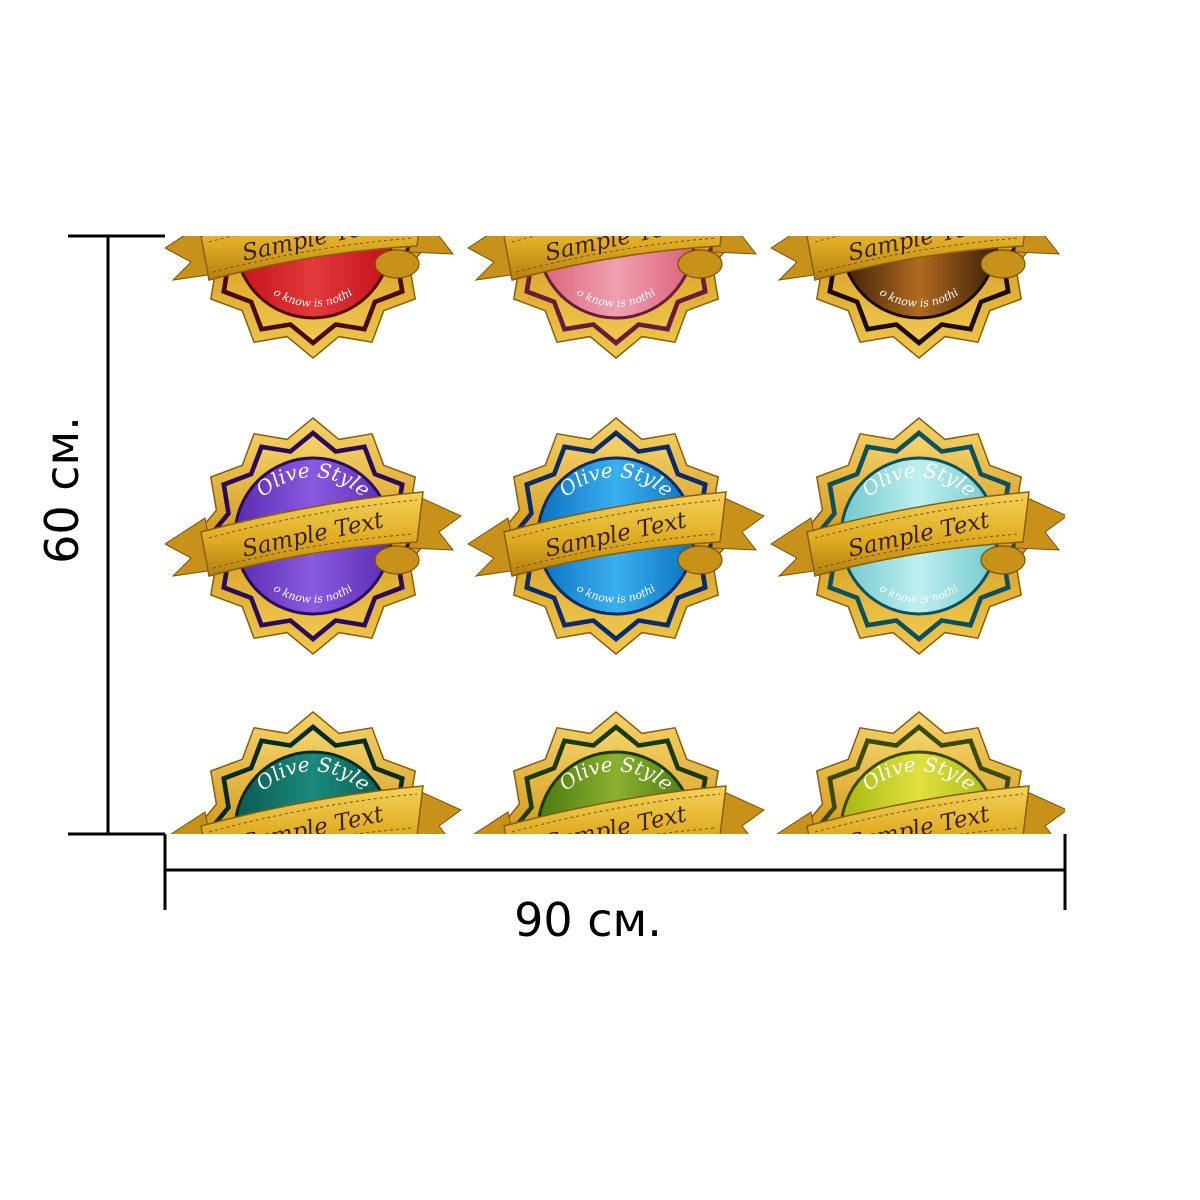 This screenshot has height=1200, width=1200. What do you see at coordinates (62, 490) in the screenshot?
I see `height-label: 60 см.` at bounding box center [62, 490].